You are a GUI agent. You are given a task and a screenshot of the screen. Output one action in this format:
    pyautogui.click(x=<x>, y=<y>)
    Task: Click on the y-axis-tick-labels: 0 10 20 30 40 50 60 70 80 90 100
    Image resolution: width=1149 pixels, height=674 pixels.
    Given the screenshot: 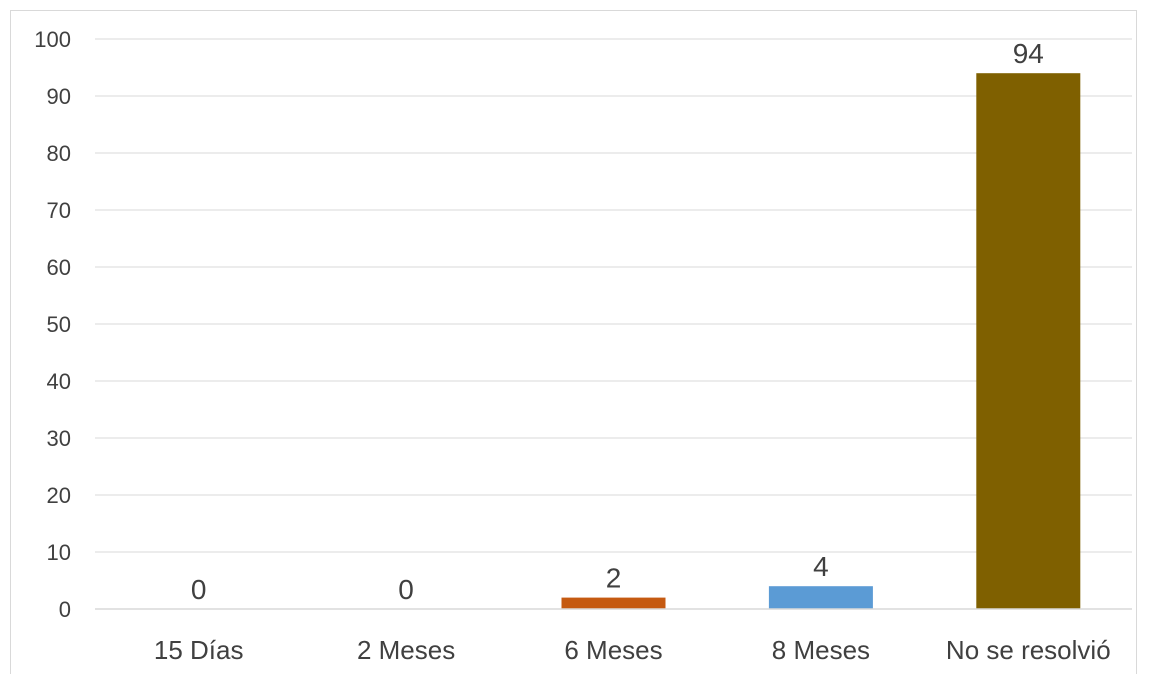 What is the action you would take?
    pyautogui.click(x=52, y=324)
    